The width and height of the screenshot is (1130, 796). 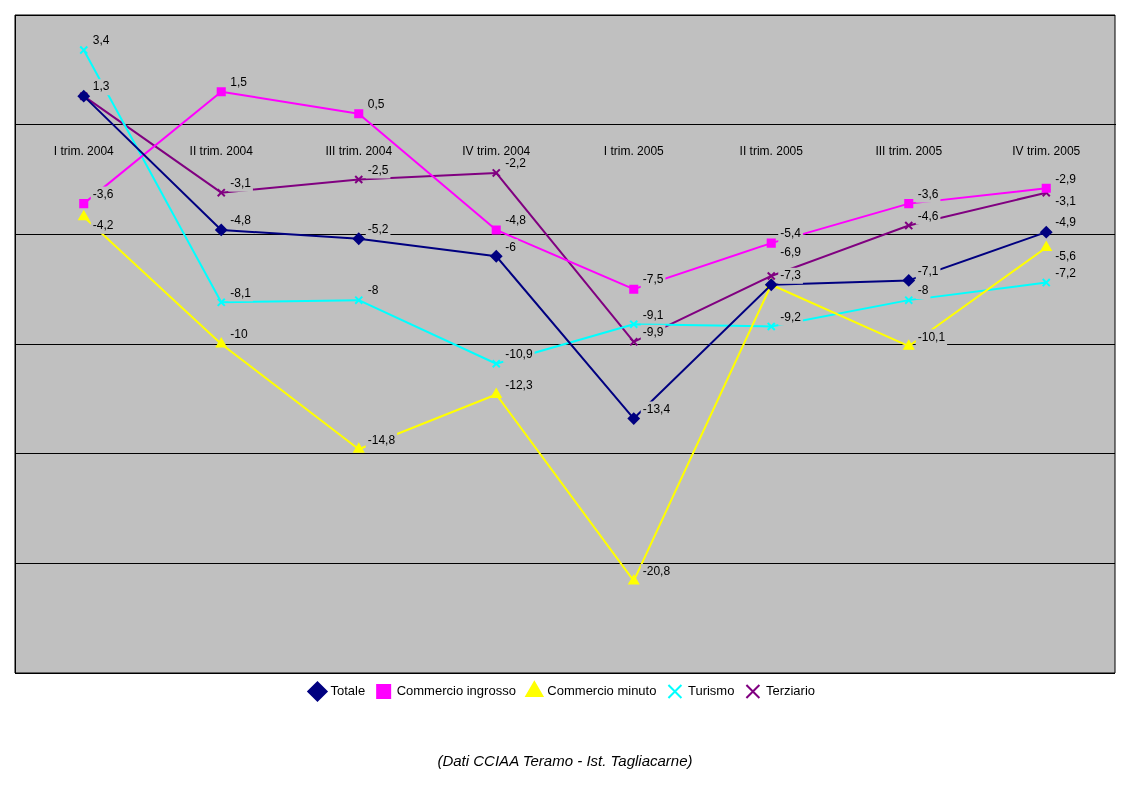 I want to click on data-label: -10, so click(x=239, y=334).